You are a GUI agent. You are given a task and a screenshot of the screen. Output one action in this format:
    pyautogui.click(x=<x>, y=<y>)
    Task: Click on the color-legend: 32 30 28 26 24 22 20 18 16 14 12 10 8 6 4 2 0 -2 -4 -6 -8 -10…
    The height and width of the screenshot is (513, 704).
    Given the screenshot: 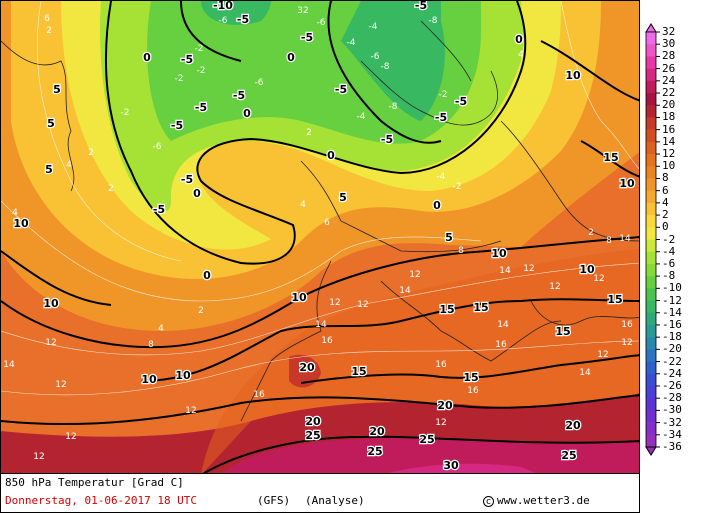 What is the action you would take?
    pyautogui.click(x=672, y=237)
    